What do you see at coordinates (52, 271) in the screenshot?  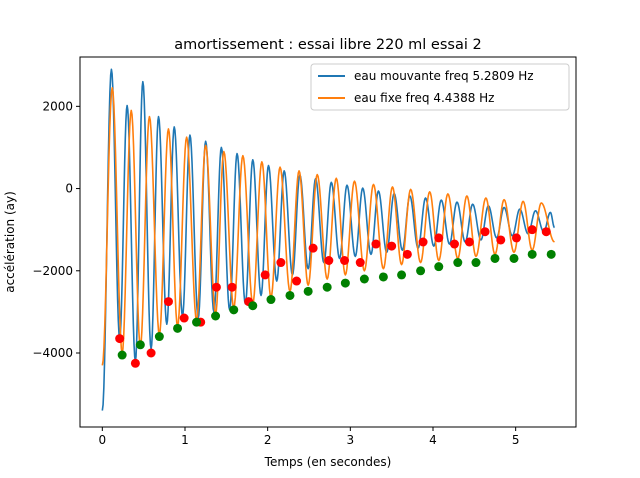 I see `y-tick-label: −2000` at bounding box center [52, 271].